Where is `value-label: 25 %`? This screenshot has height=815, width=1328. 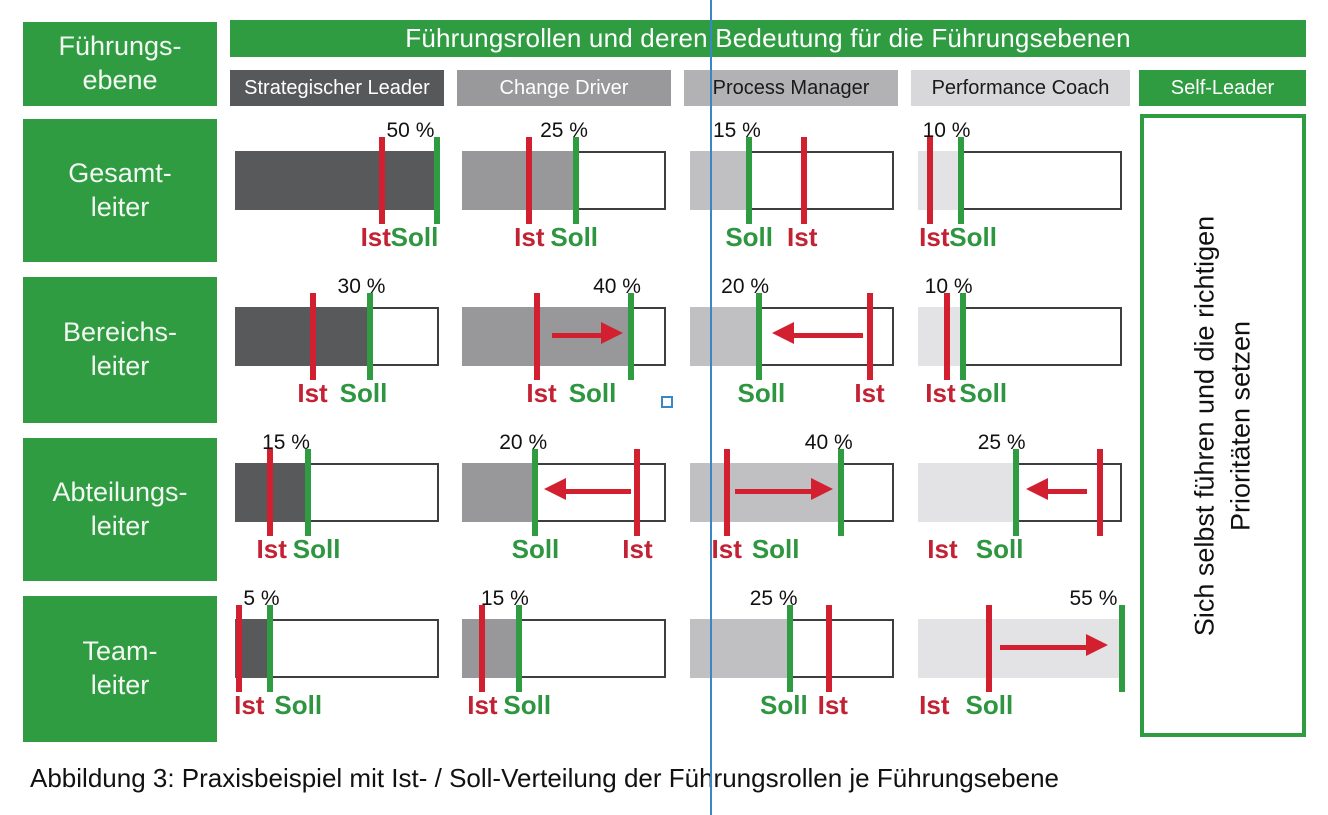 value-label: 25 % is located at coordinates (1001, 442).